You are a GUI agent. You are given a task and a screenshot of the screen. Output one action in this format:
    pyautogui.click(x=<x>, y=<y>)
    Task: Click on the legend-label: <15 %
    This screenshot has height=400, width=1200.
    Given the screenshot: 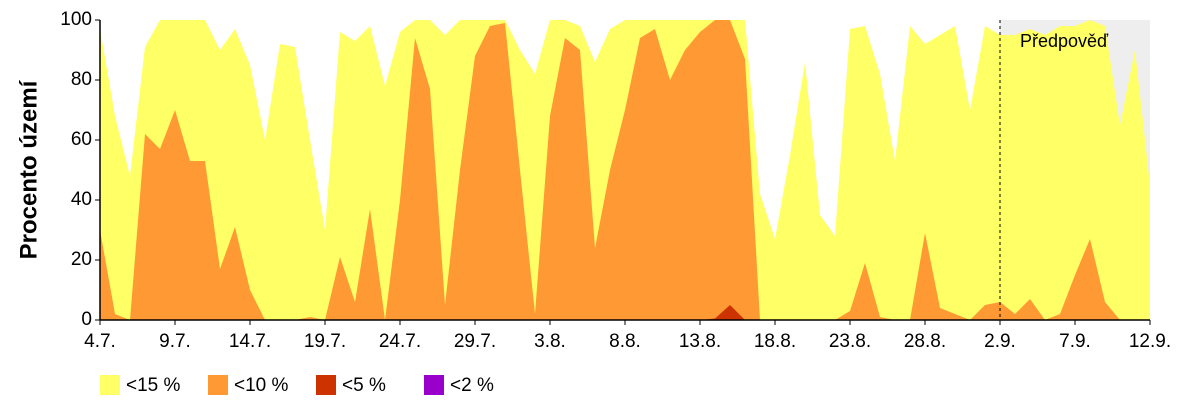 What is the action you would take?
    pyautogui.click(x=153, y=385)
    